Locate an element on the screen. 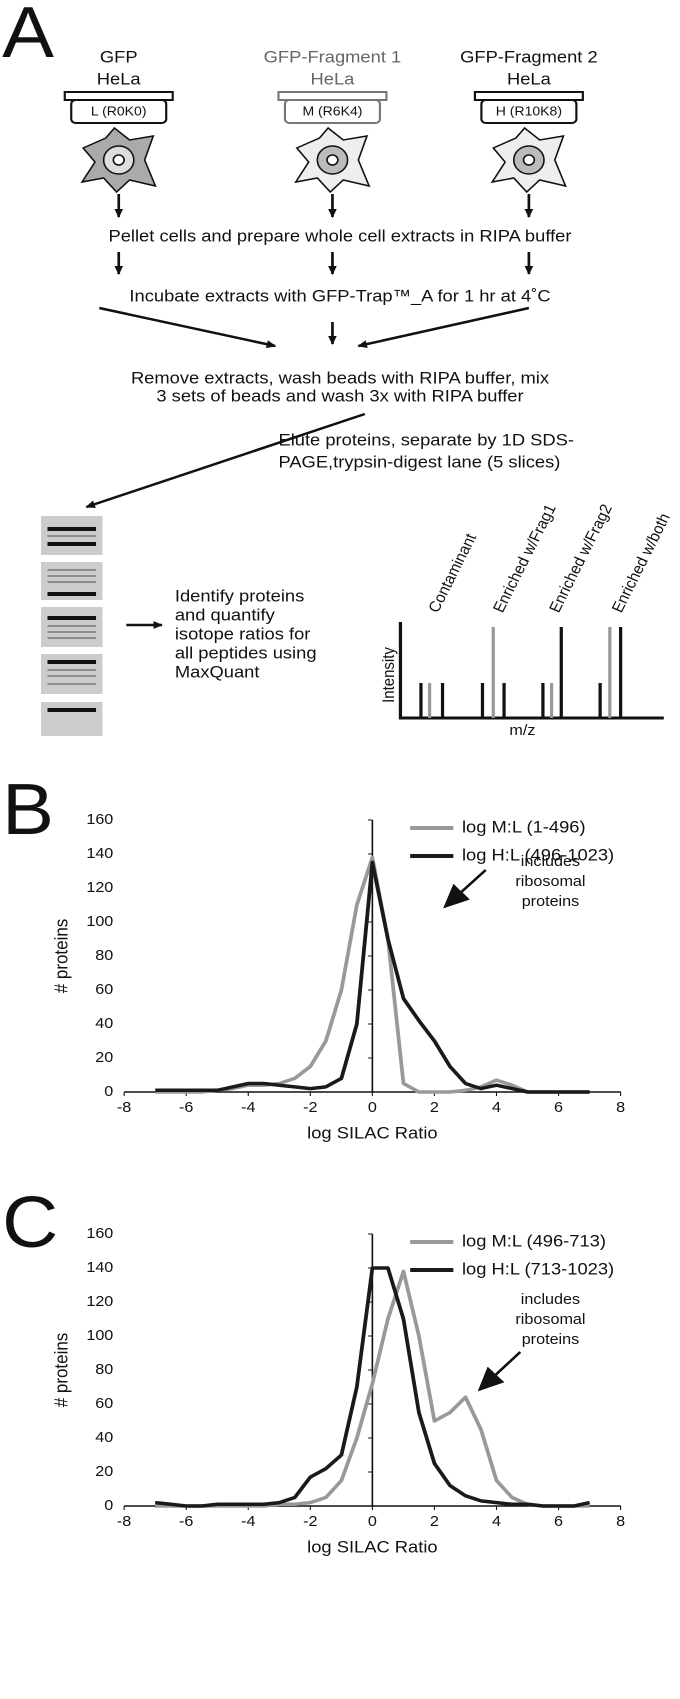 This screenshot has width=680, height=1699. identify-line: isotope ratios for is located at coordinates (243, 633).